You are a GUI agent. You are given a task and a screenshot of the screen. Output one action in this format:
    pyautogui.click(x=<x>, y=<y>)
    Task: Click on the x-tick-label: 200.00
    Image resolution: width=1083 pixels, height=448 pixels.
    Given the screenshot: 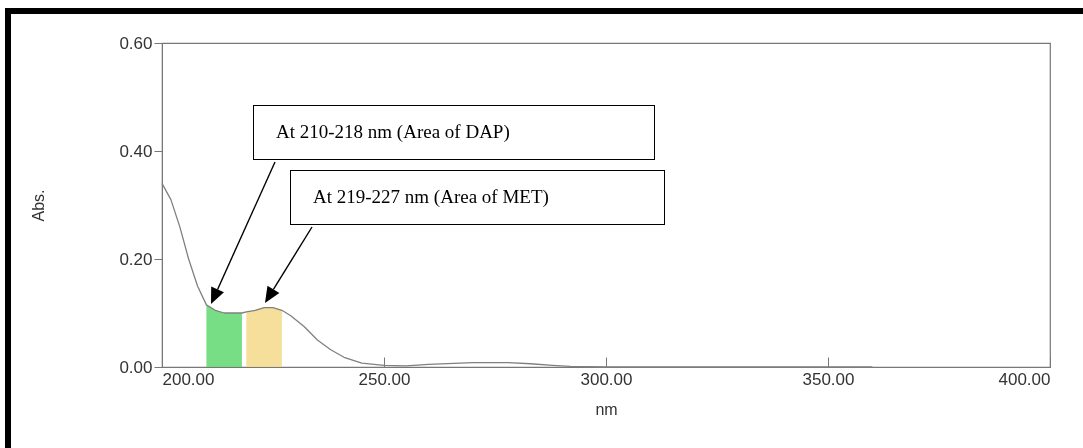 What is the action you would take?
    pyautogui.click(x=188, y=379)
    